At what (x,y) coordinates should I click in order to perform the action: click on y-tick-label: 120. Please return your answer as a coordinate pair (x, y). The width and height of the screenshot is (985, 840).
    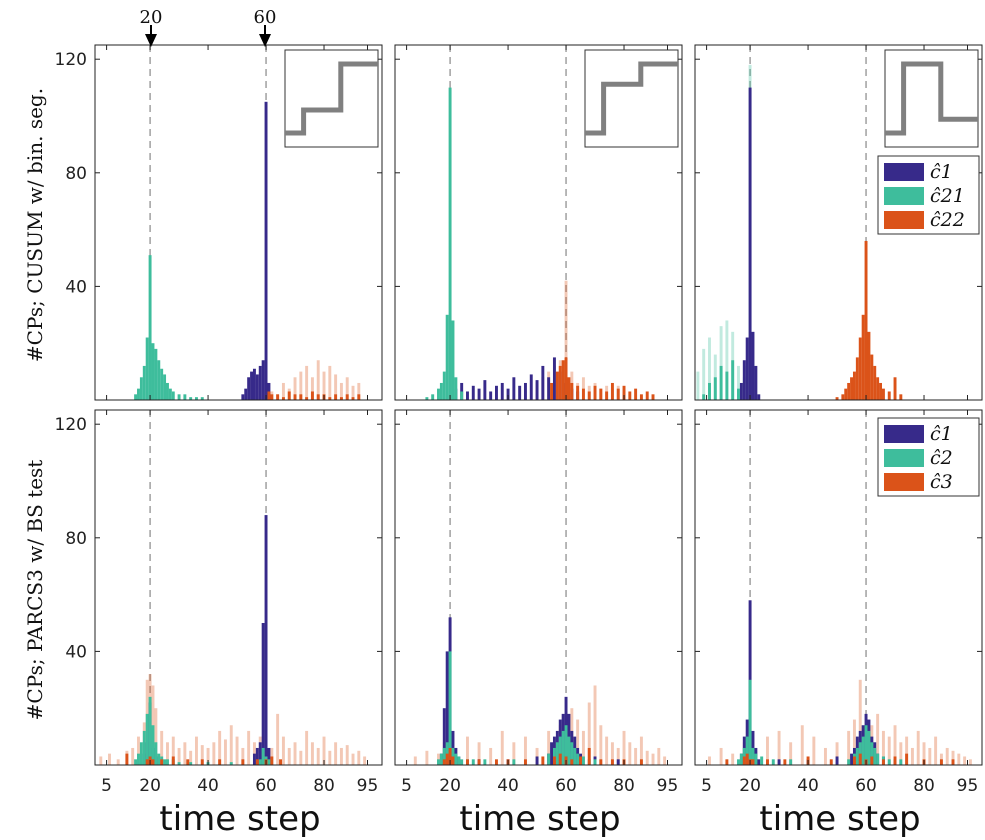
    Looking at the image, I should click on (71, 425).